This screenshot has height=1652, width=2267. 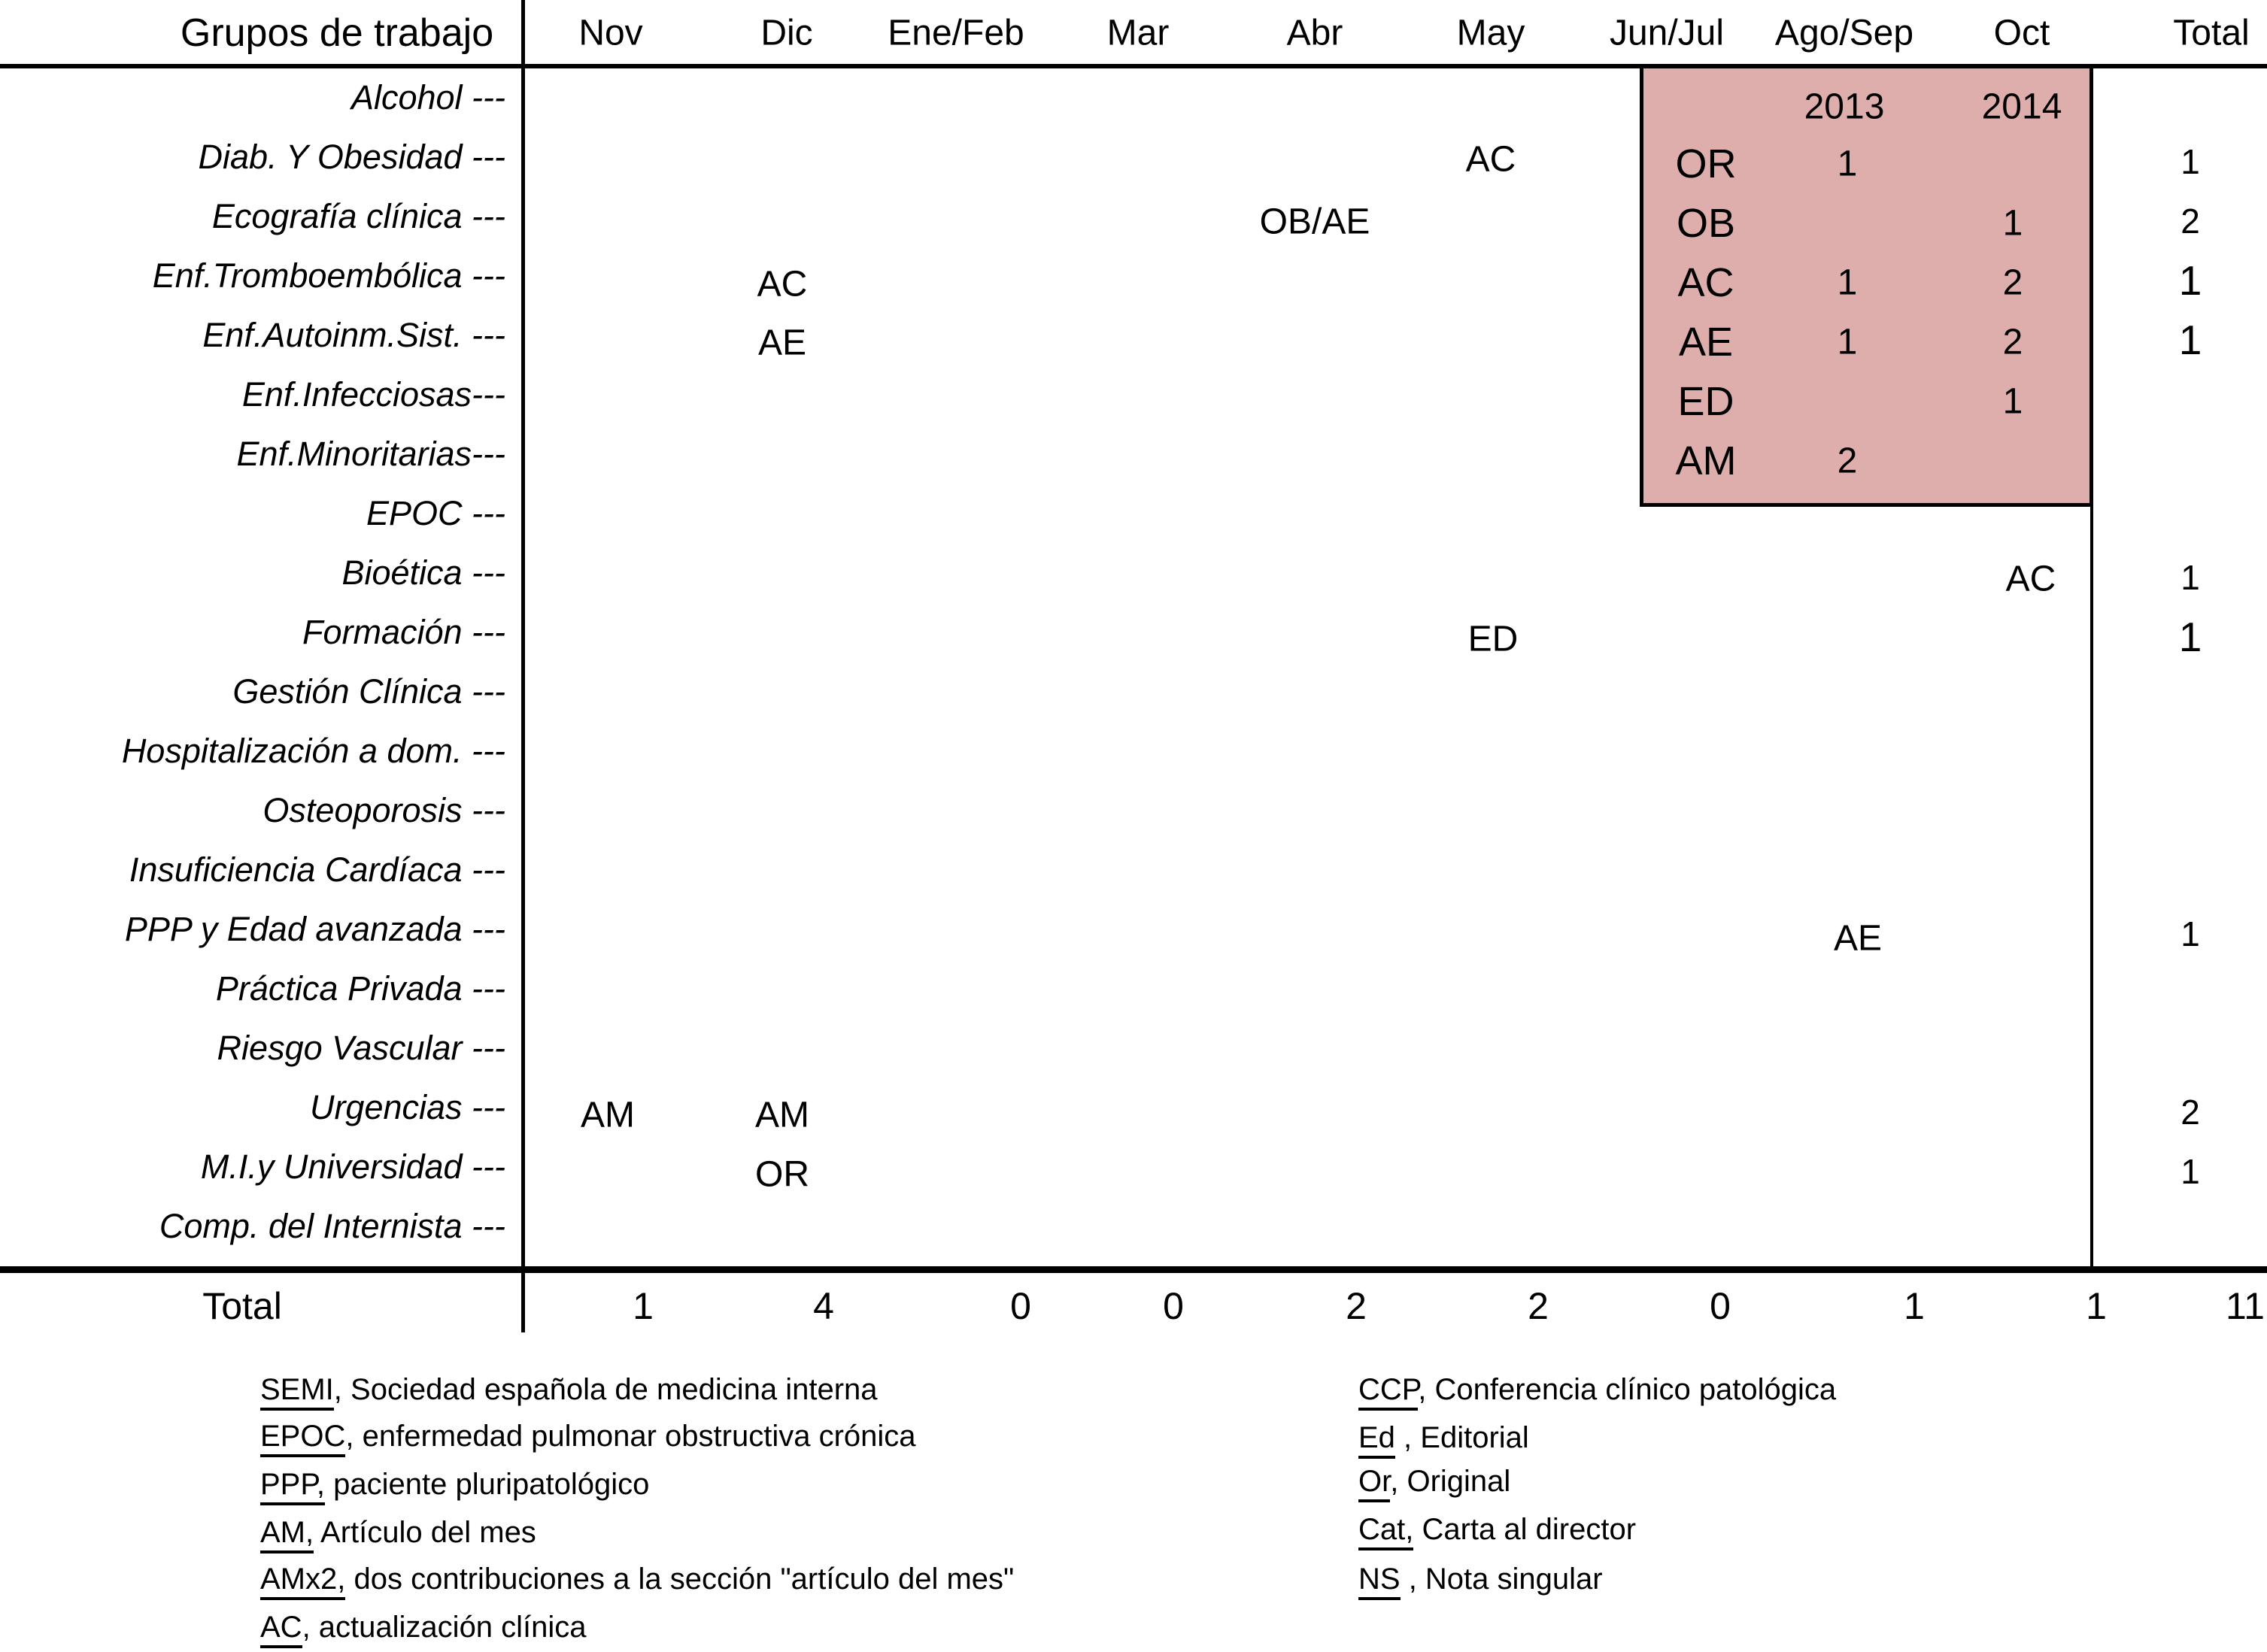 What do you see at coordinates (610, 33) in the screenshot?
I see `column-header-nov: Nov` at bounding box center [610, 33].